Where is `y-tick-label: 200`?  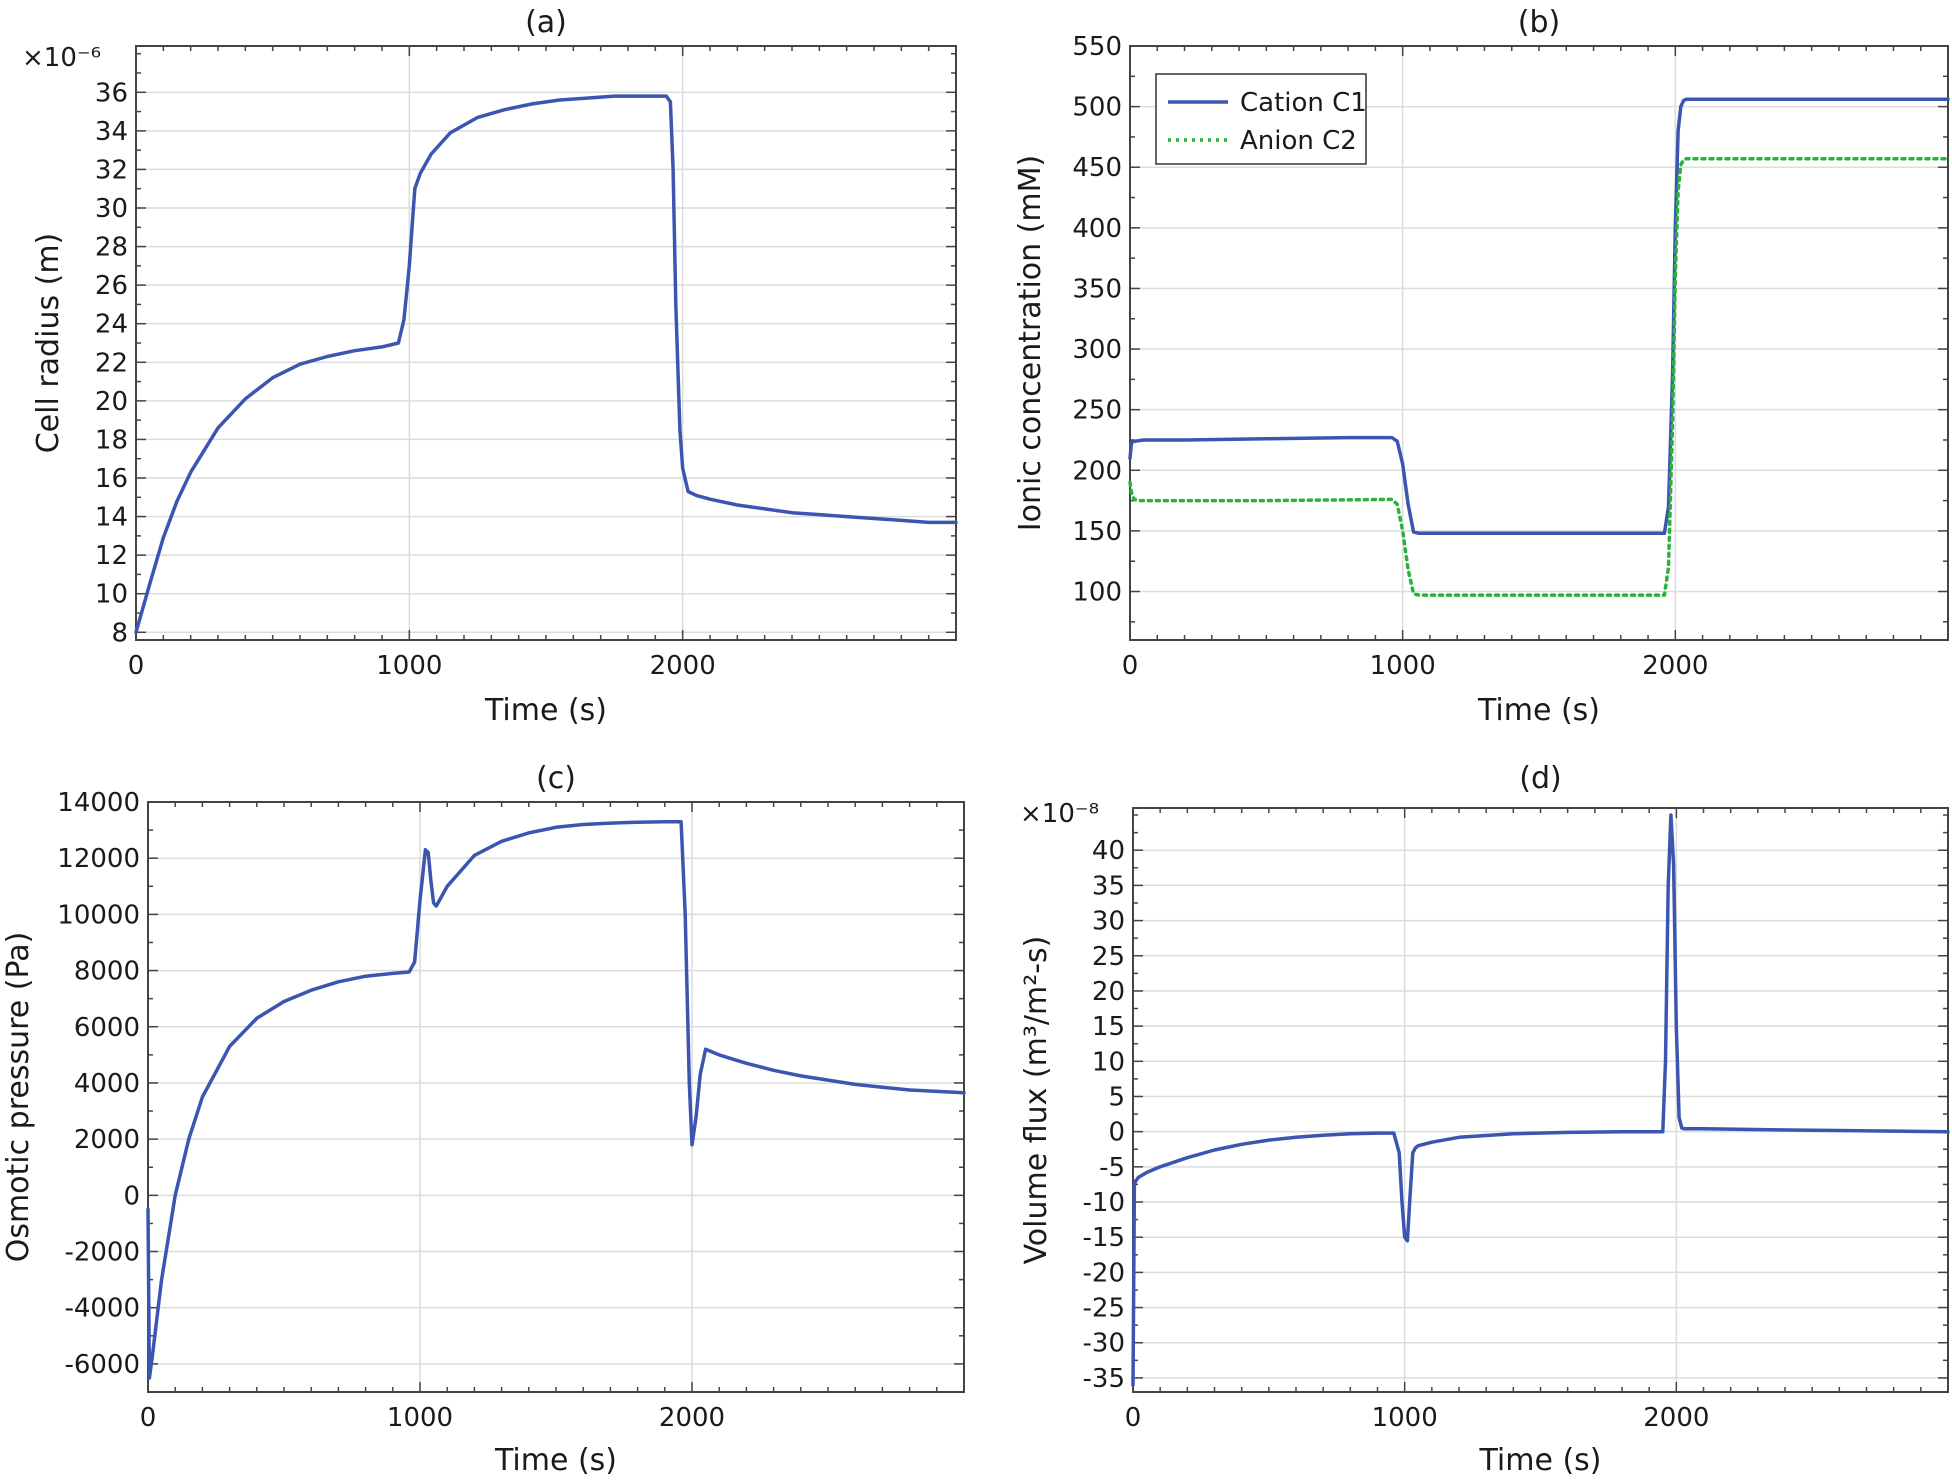 y-tick-label: 200 is located at coordinates (1097, 471).